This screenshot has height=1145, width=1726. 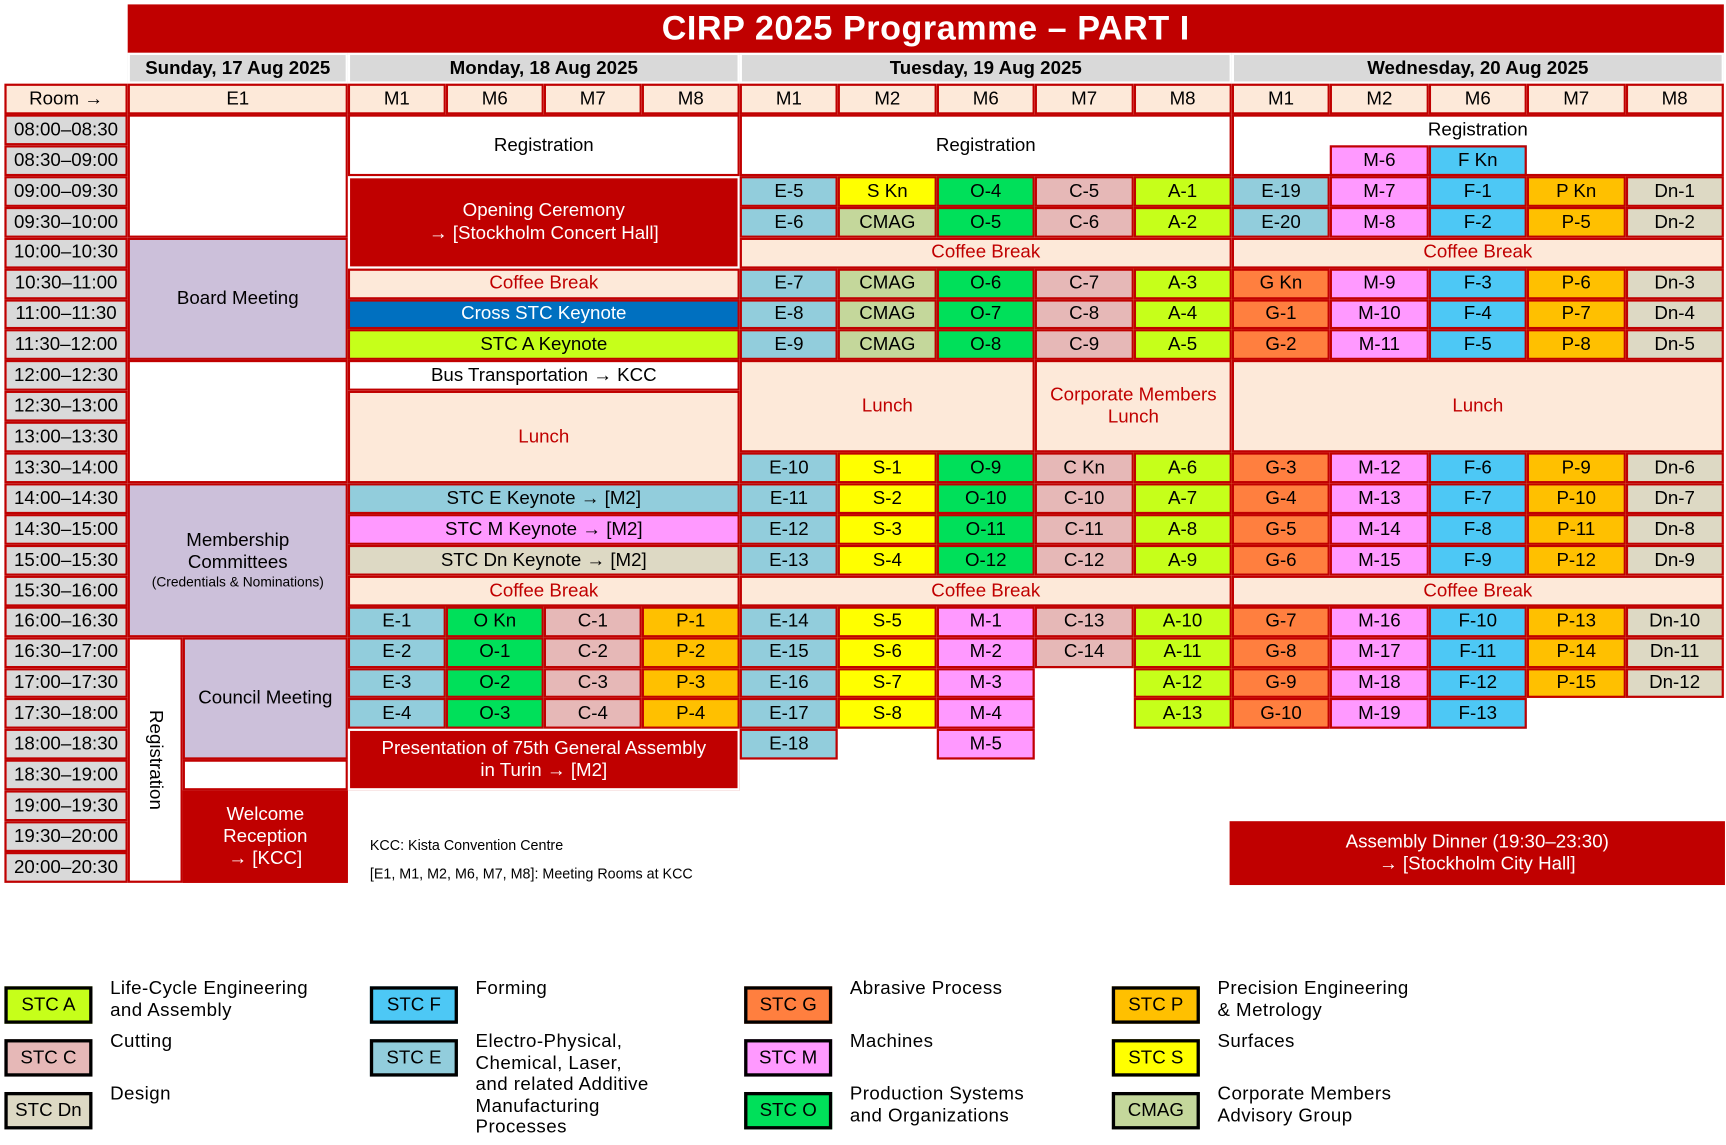 What do you see at coordinates (887, 191) in the screenshot?
I see `session-s-kn: S Kn` at bounding box center [887, 191].